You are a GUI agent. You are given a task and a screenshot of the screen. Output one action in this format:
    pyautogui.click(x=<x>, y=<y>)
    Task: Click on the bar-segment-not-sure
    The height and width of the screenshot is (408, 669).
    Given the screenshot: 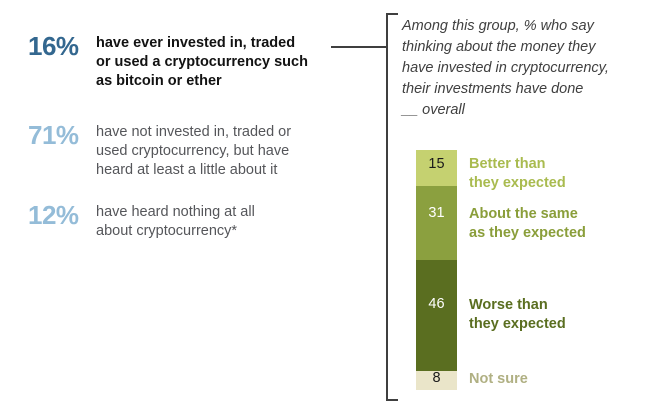 What is the action you would take?
    pyautogui.click(x=436, y=380)
    